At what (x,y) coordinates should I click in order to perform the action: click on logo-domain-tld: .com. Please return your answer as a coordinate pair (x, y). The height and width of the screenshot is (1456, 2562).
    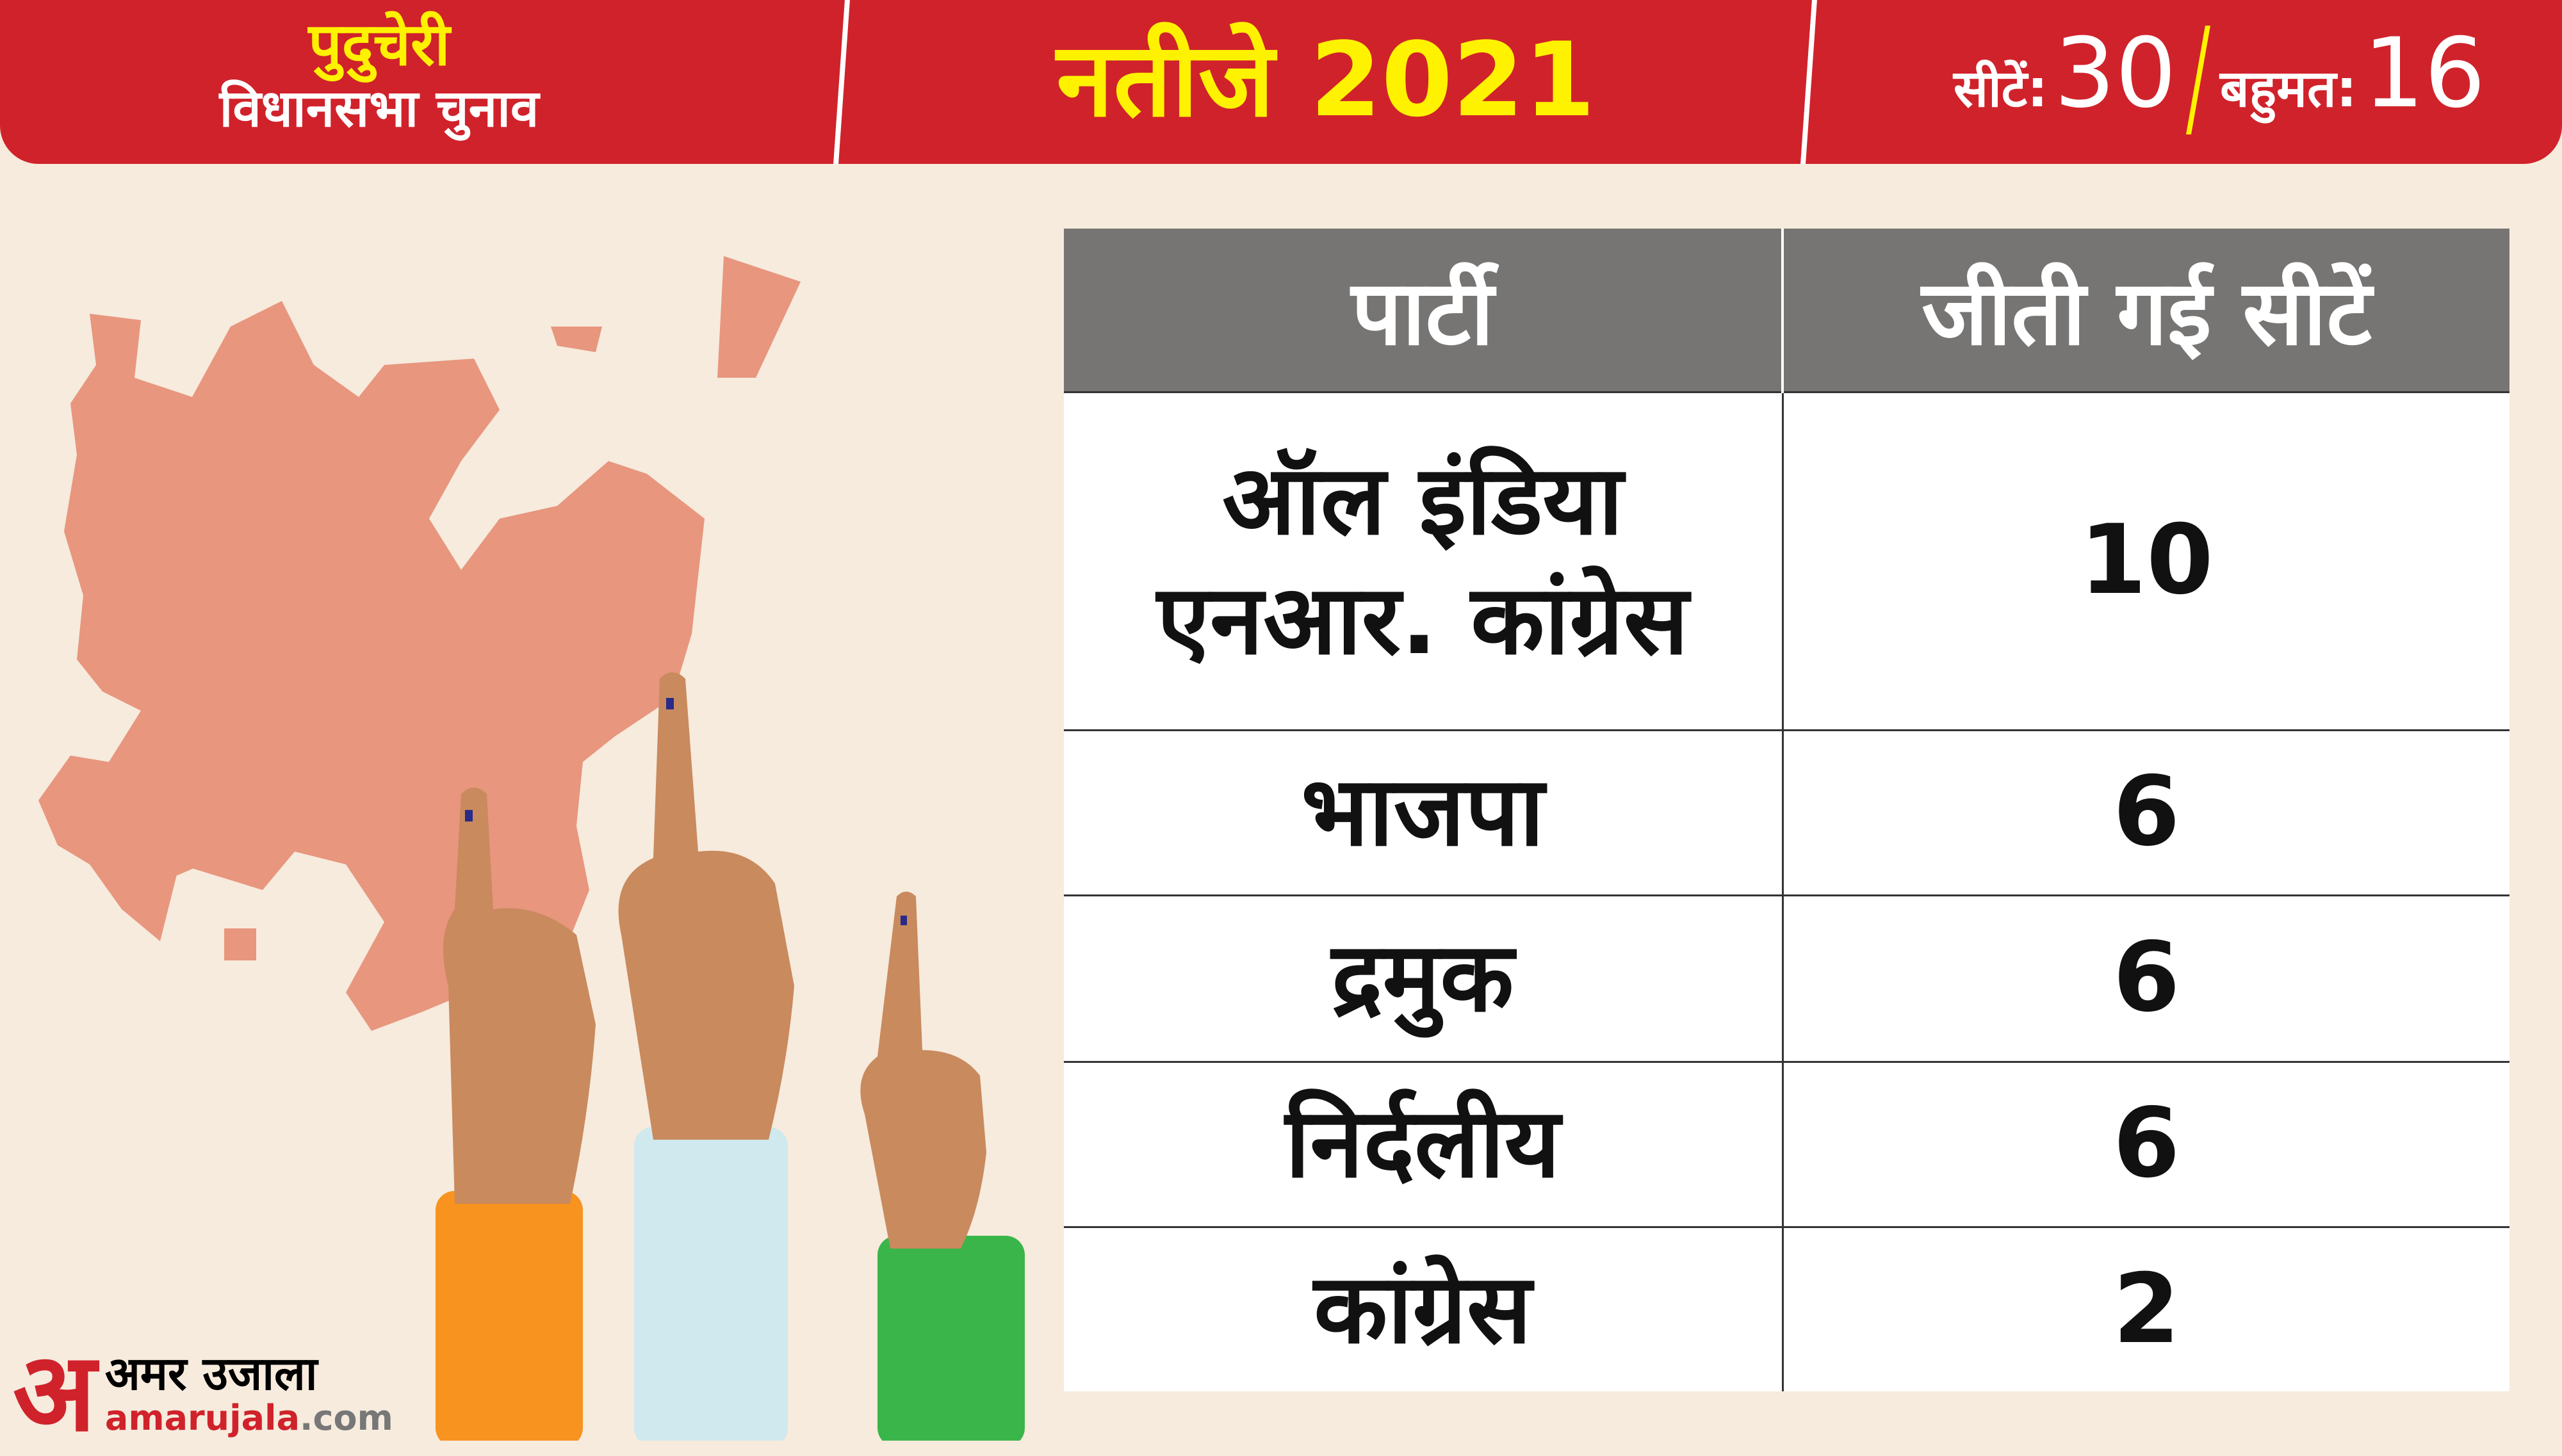
    Looking at the image, I should click on (346, 1418).